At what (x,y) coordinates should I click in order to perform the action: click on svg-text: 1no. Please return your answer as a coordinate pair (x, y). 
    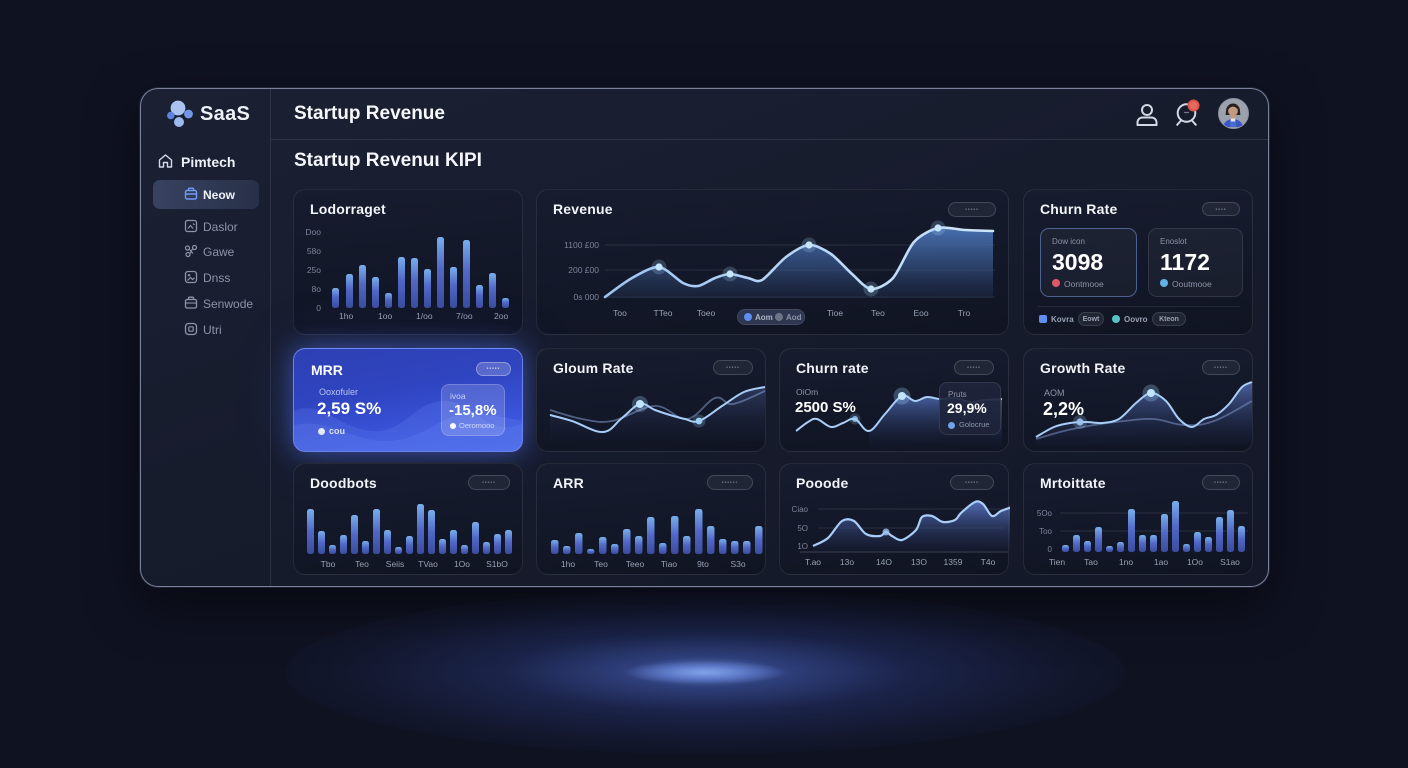
    Looking at the image, I should click on (1126, 562).